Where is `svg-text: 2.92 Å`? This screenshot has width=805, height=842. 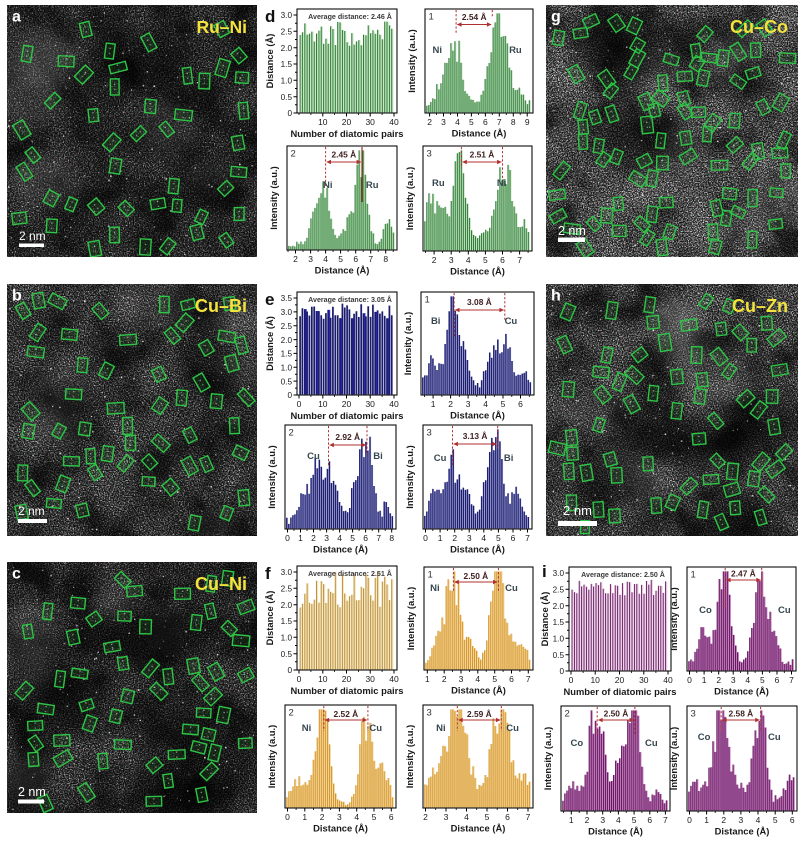 svg-text: 2.92 Å is located at coordinates (347, 437).